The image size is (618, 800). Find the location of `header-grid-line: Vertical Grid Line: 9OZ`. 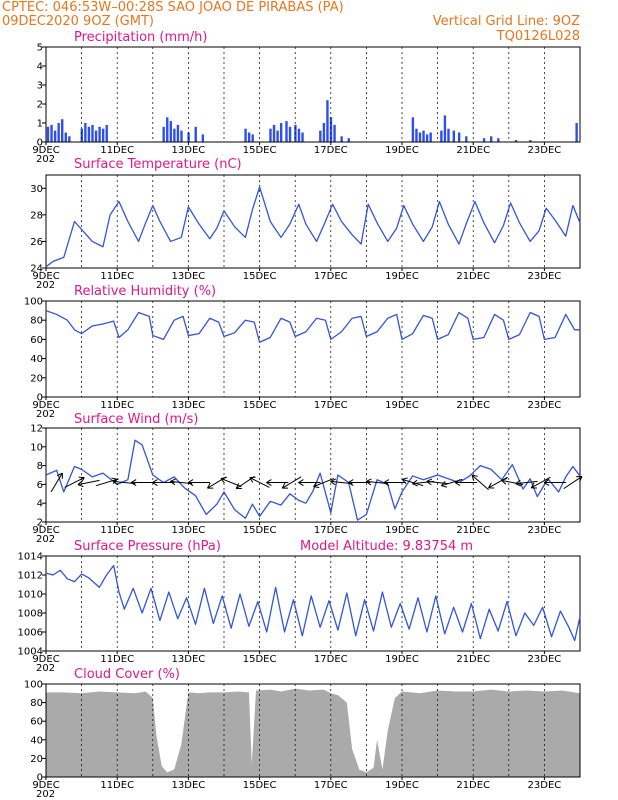

header-grid-line: Vertical Grid Line: 9OZ is located at coordinates (506, 21).